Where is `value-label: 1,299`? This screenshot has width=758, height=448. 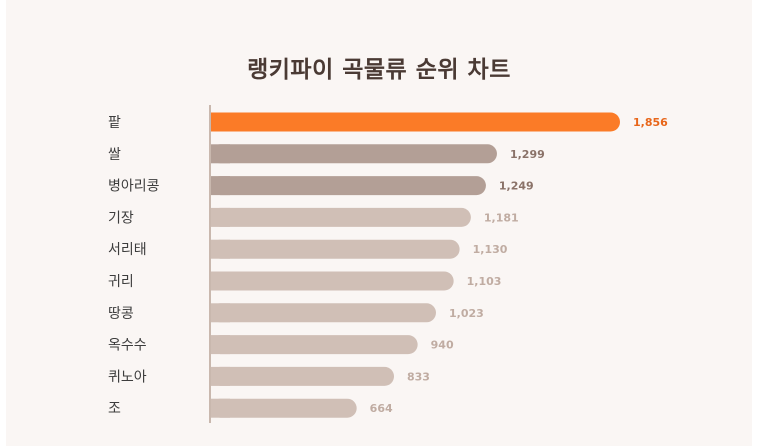 value-label: 1,299 is located at coordinates (527, 154).